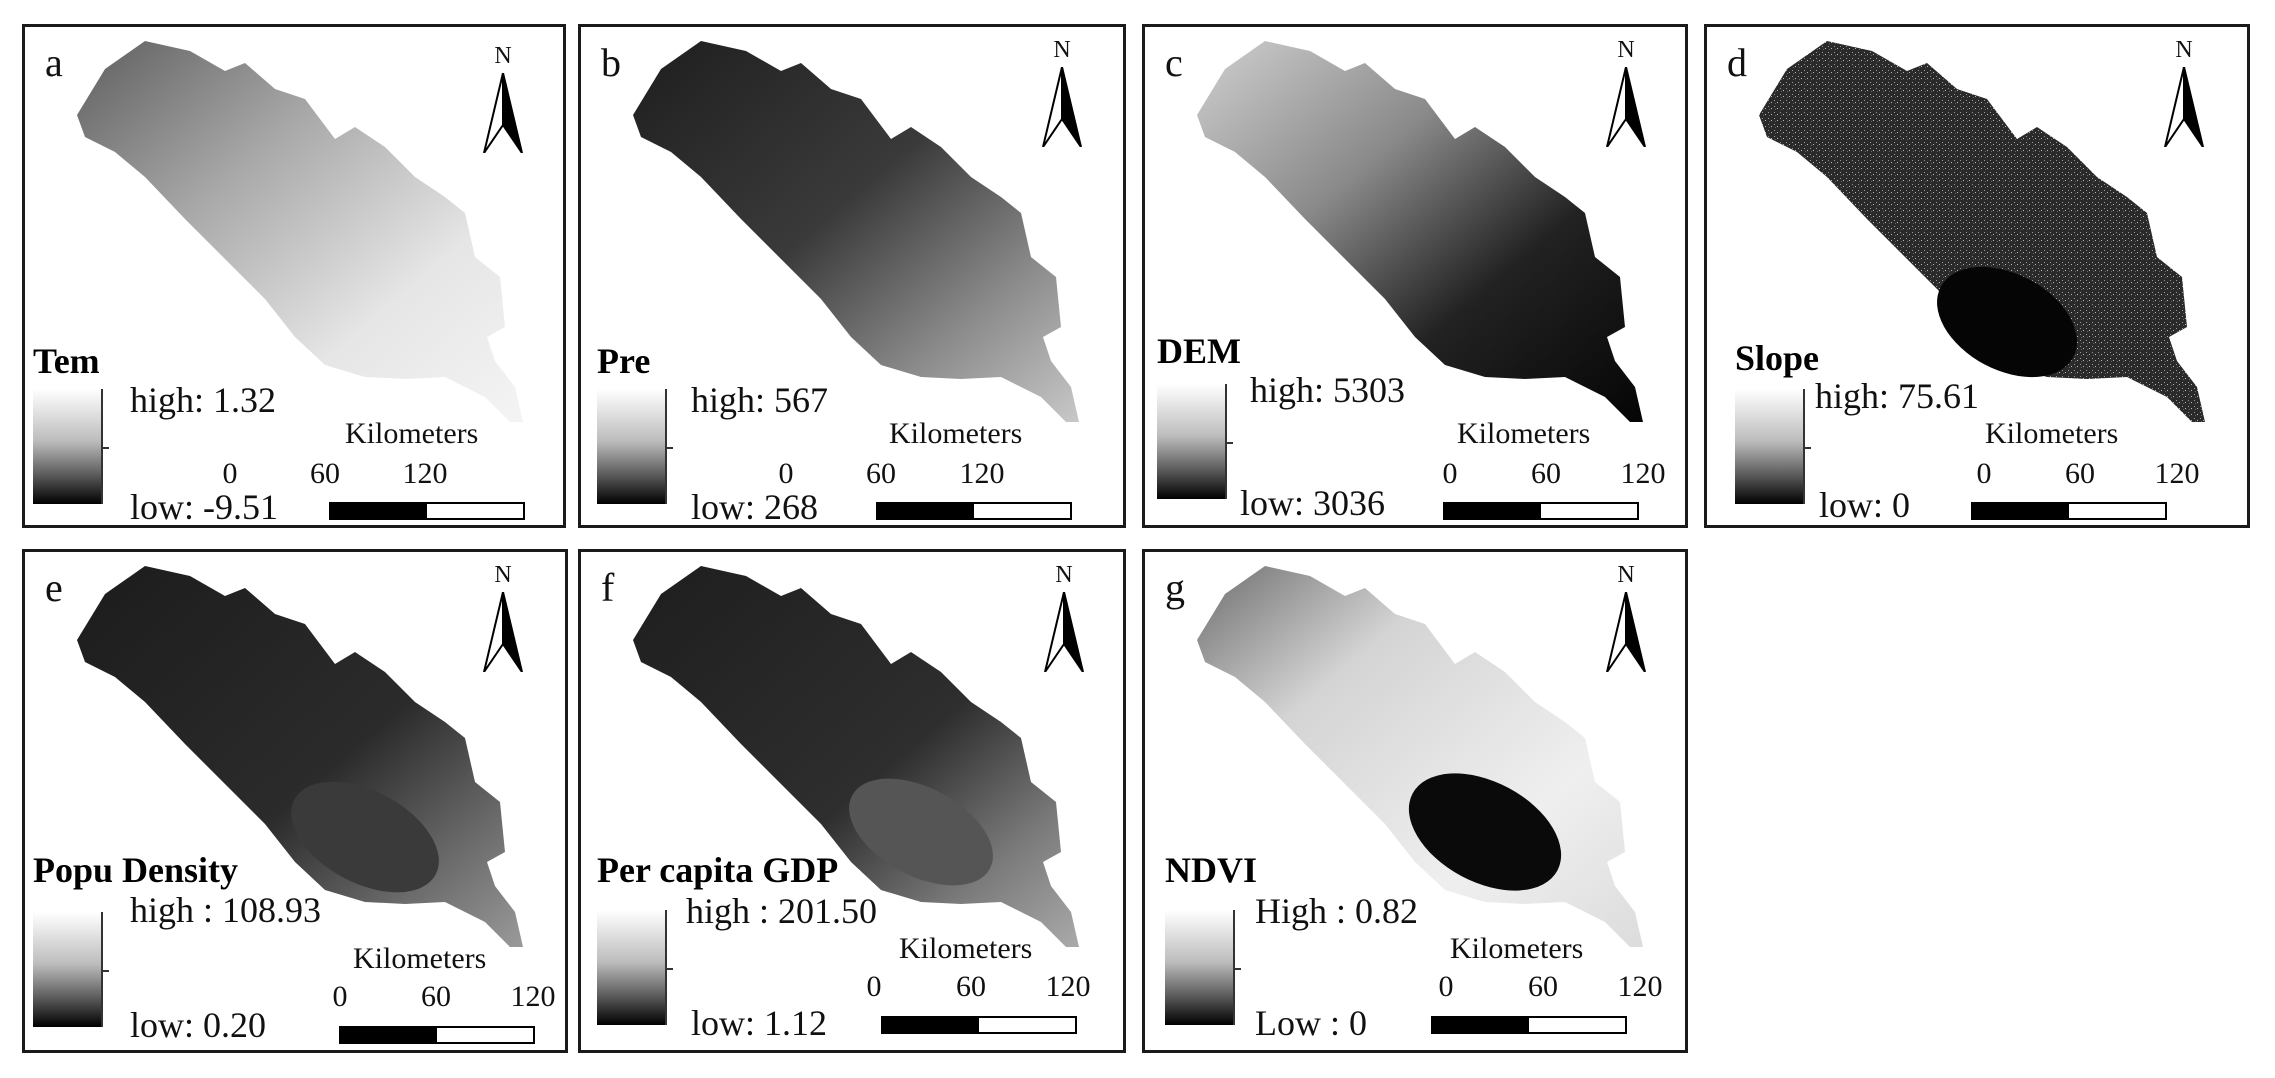 Image resolution: width=2275 pixels, height=1078 pixels. Describe the element at coordinates (1737, 62) in the screenshot. I see `panel-letter: d` at that location.